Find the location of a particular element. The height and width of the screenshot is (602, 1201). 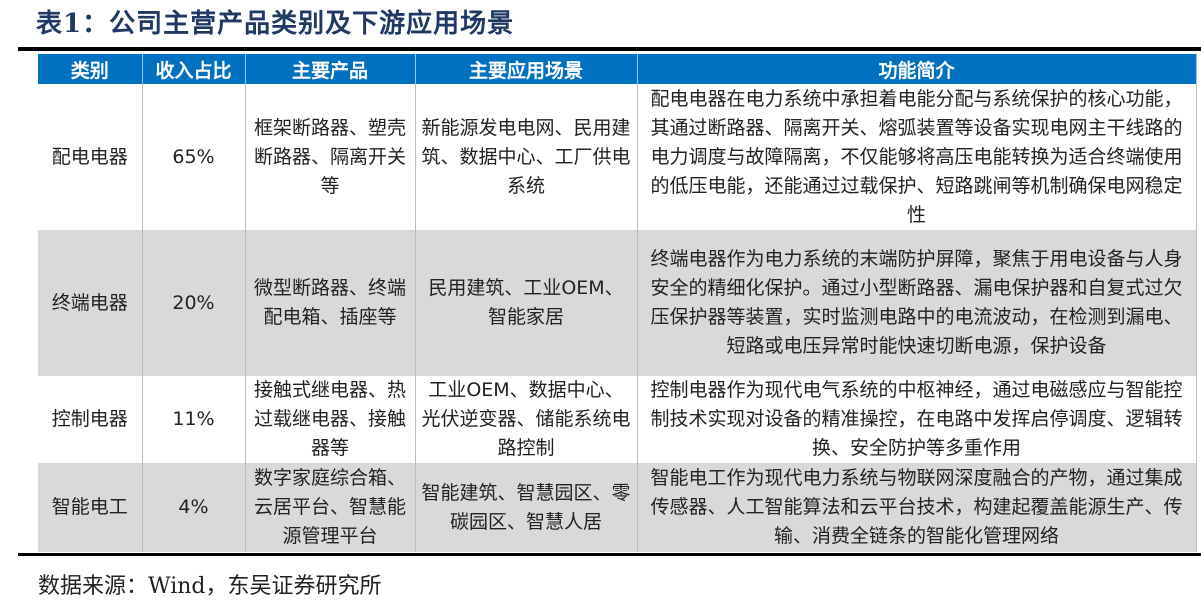

header-scenarios: 主要应用场景 is located at coordinates (526, 69).